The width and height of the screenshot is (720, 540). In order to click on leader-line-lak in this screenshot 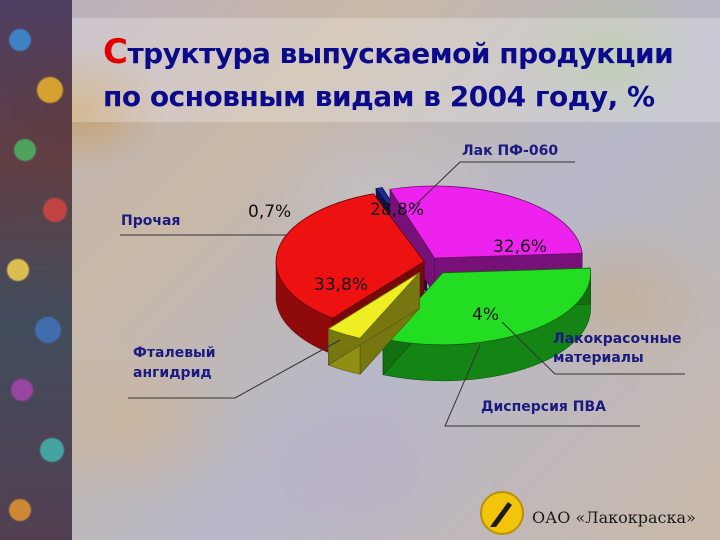, I will do `click(491, 187)`.